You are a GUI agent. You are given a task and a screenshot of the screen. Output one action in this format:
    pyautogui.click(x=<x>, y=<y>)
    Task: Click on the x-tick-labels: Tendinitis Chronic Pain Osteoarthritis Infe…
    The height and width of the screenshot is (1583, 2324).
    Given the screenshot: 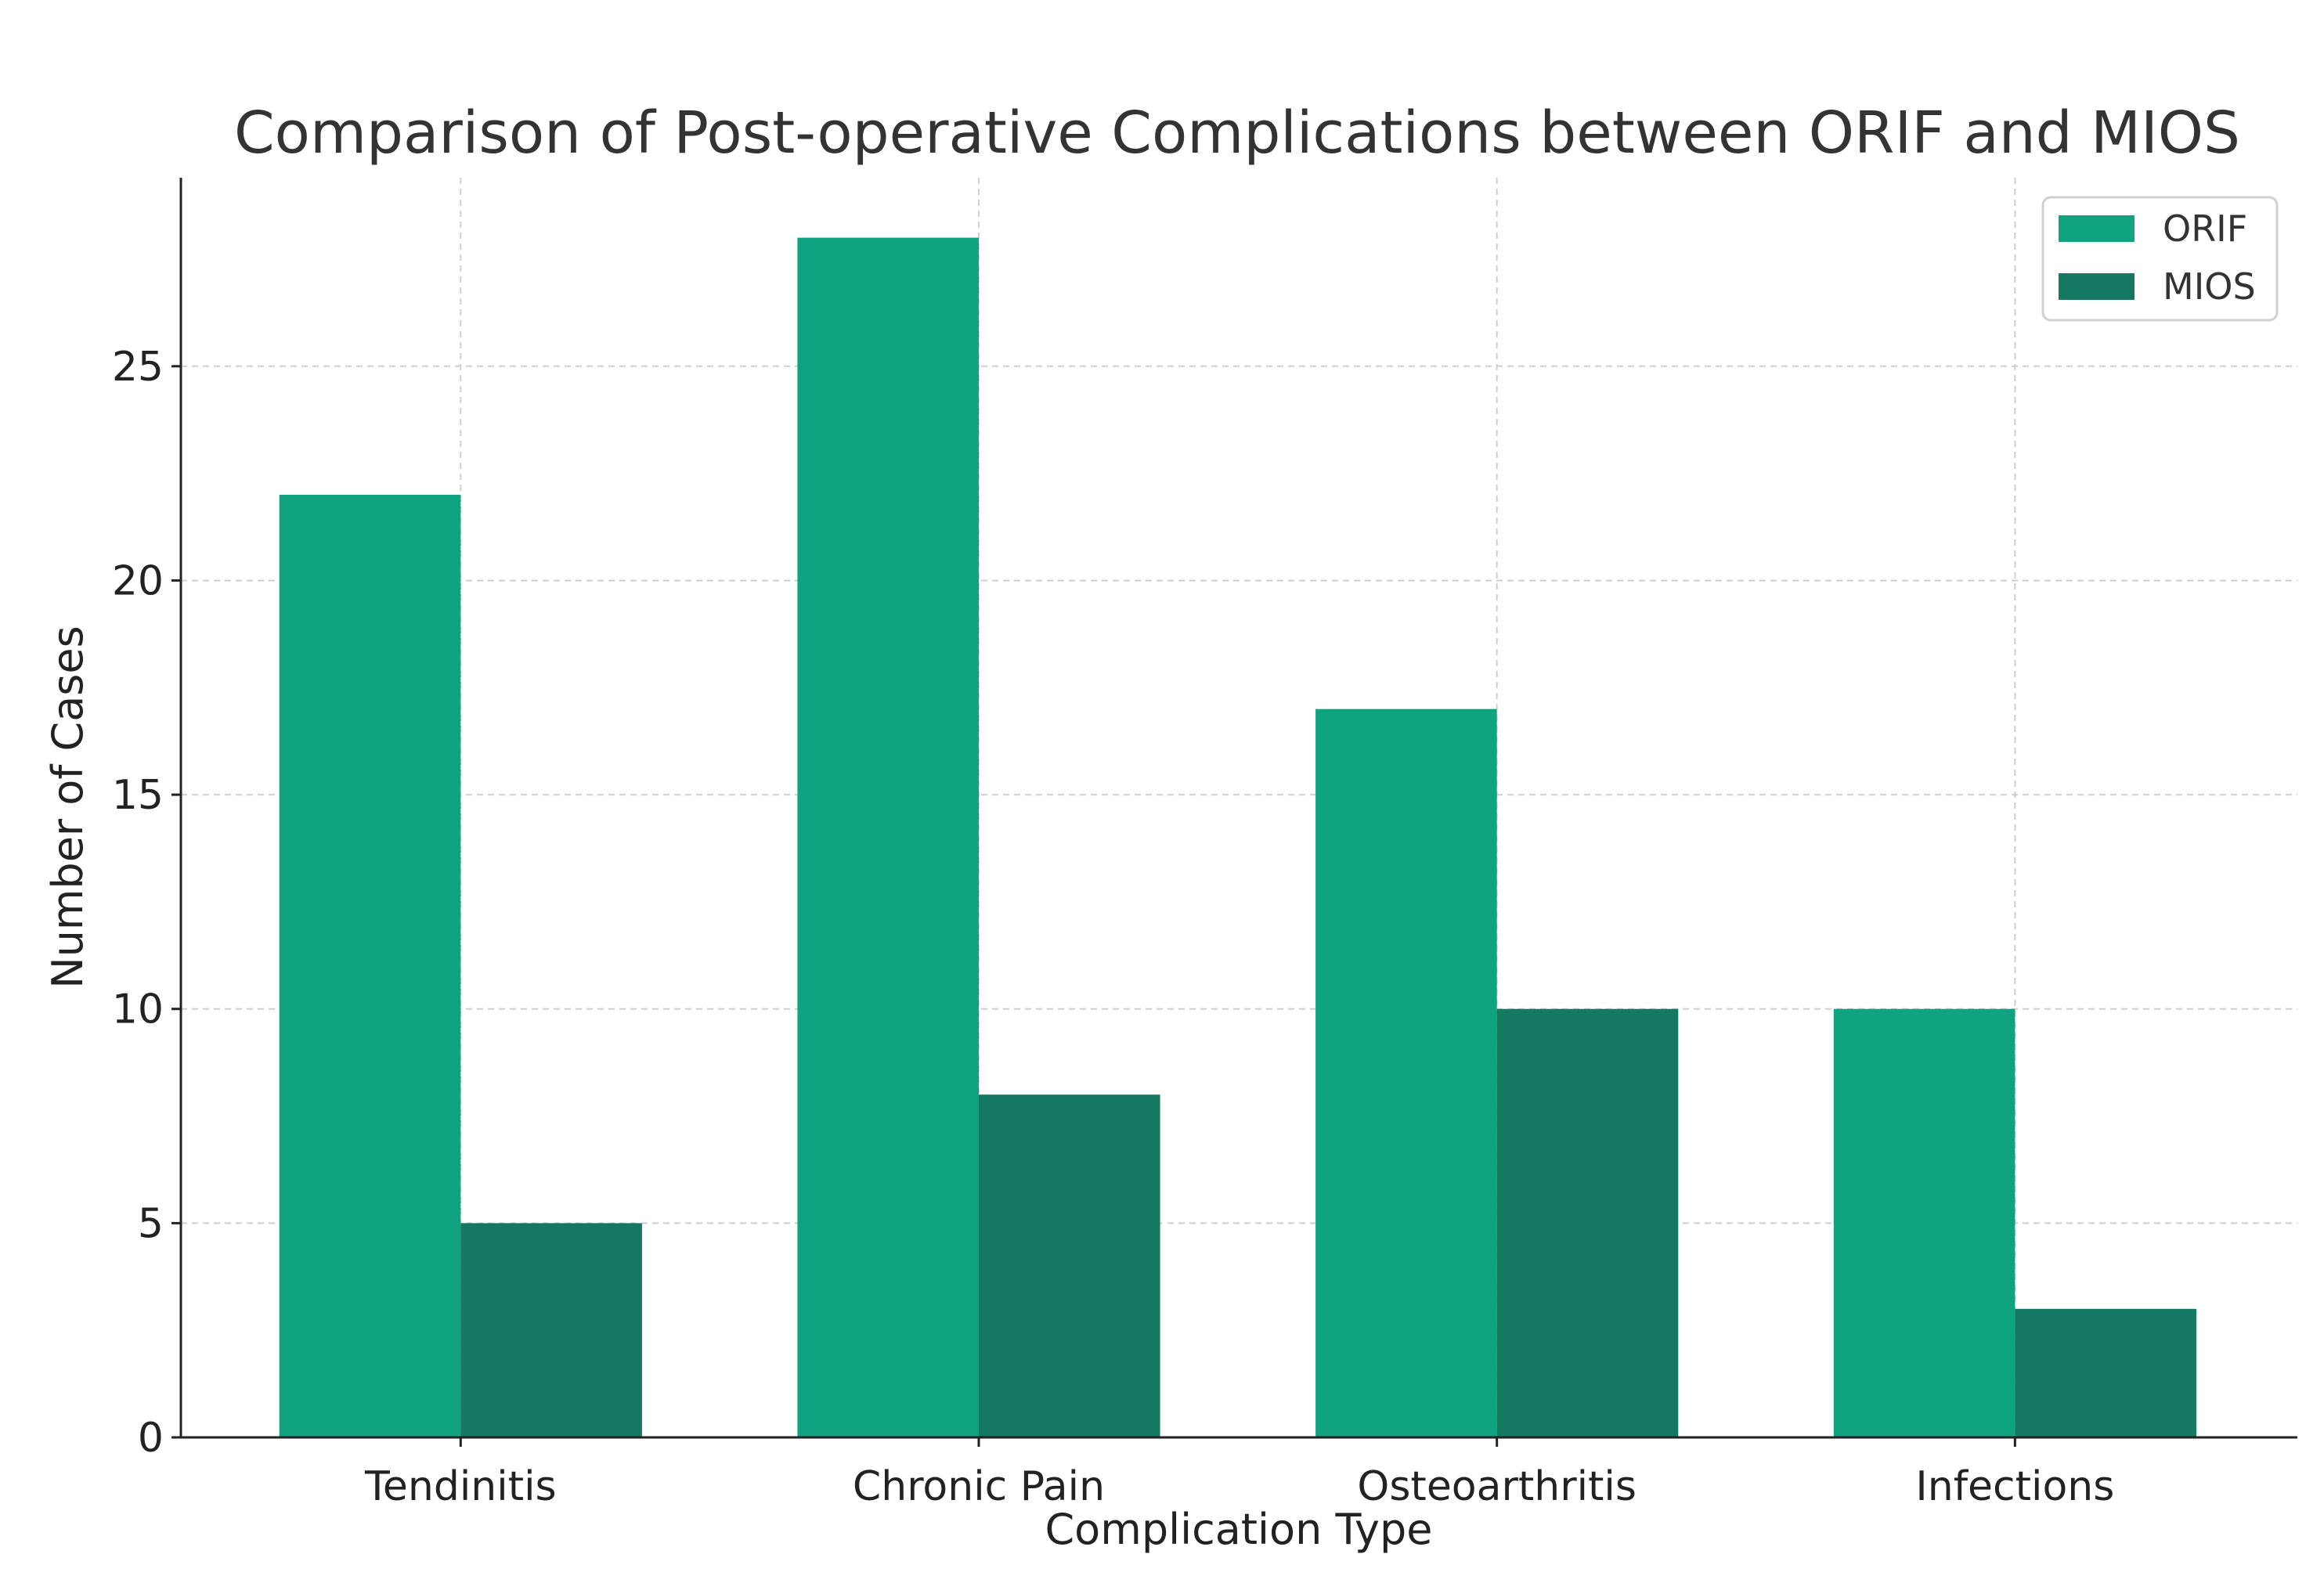 What is the action you would take?
    pyautogui.click(x=1239, y=1486)
    